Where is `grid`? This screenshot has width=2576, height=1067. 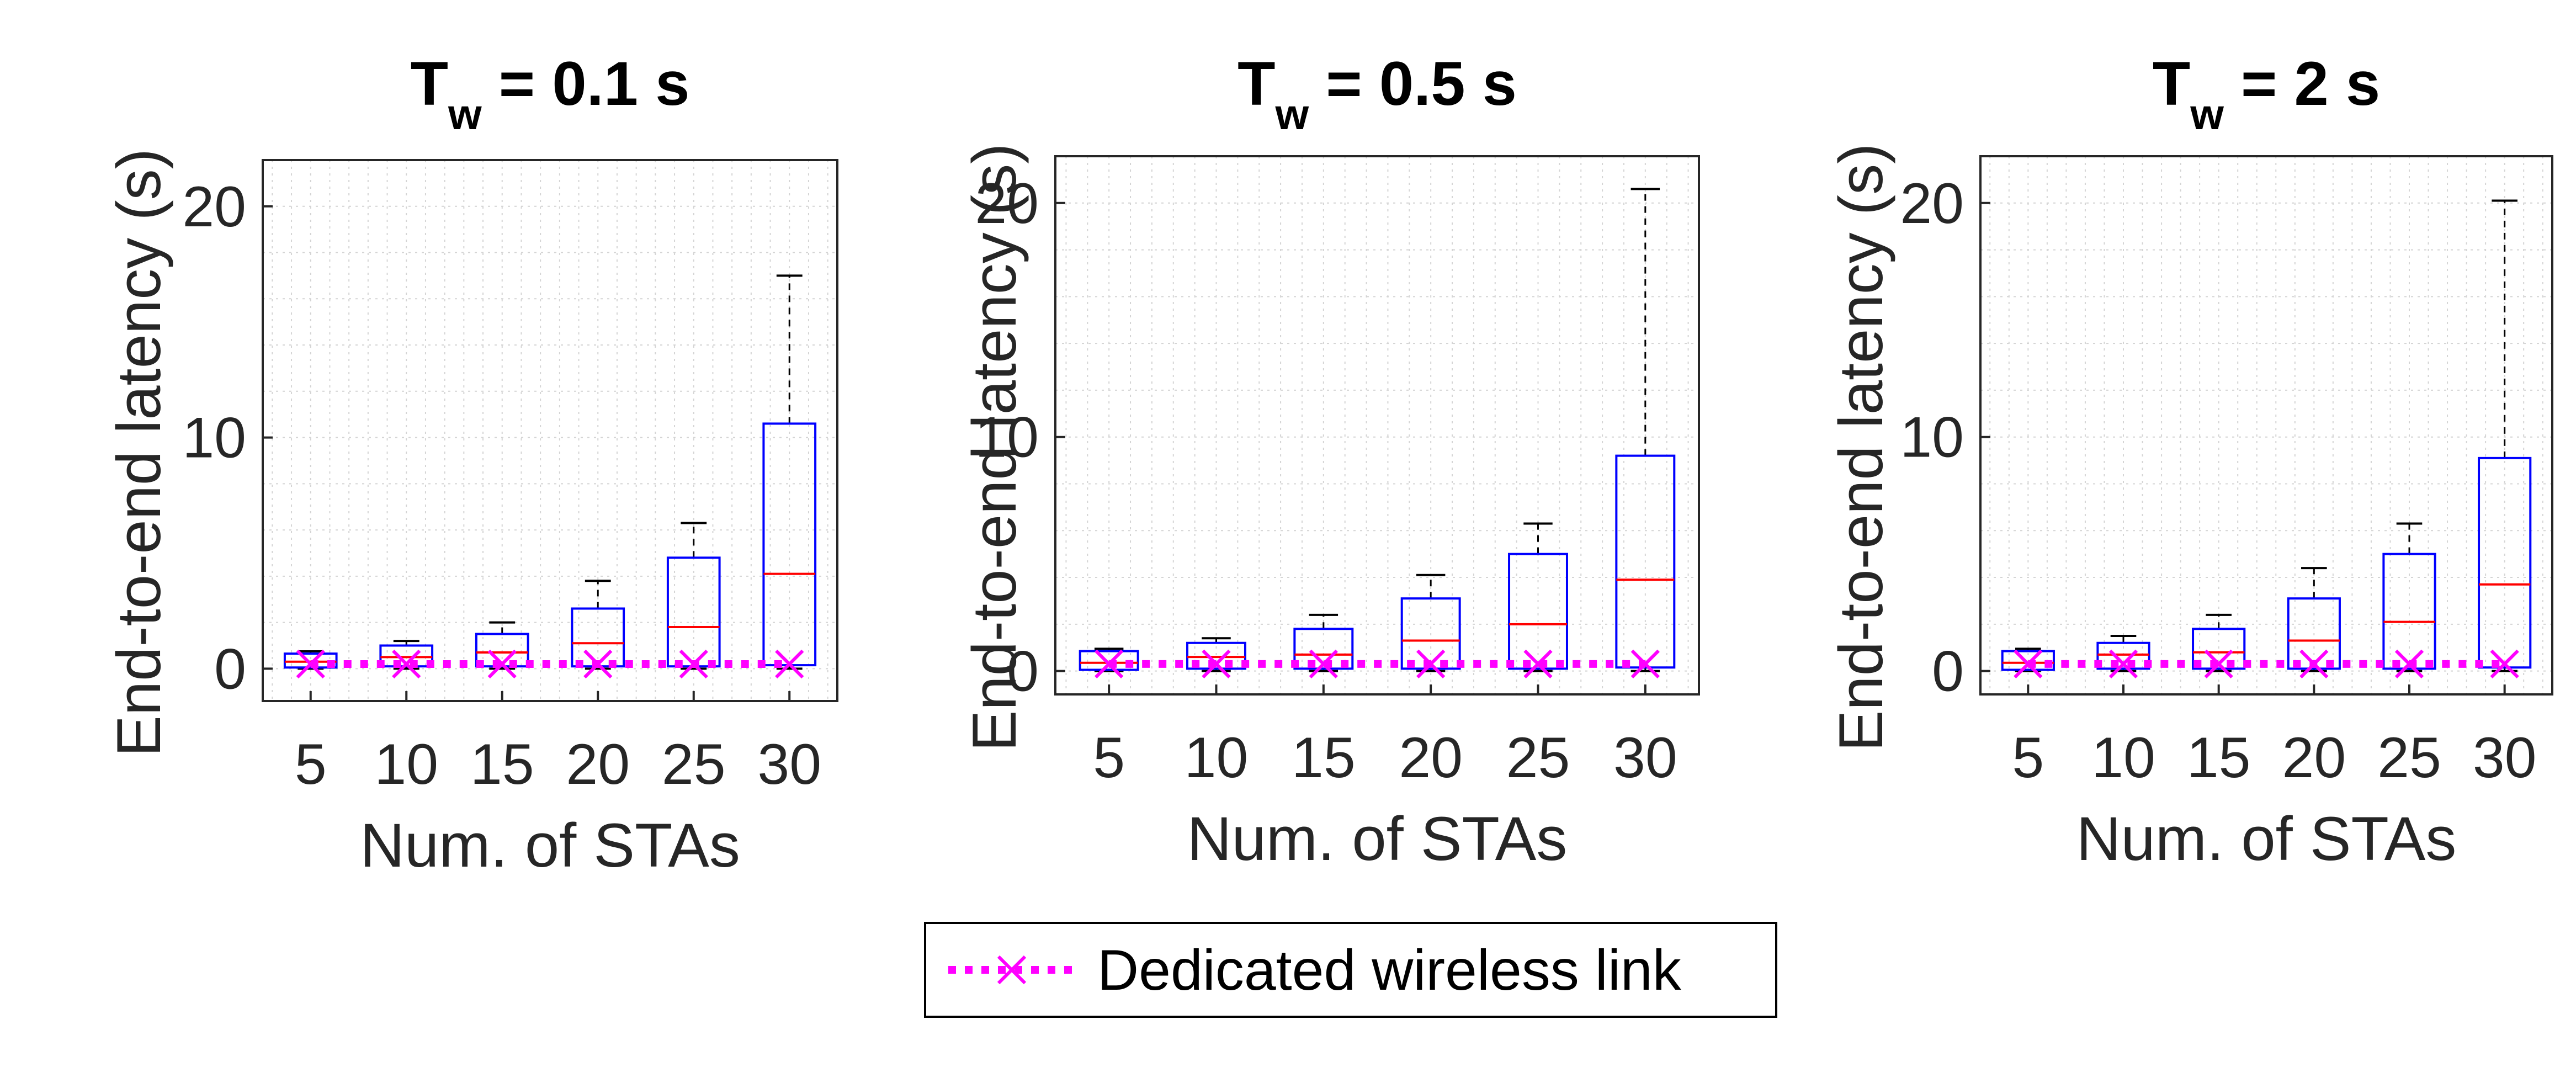
grid is located at coordinates (550, 430).